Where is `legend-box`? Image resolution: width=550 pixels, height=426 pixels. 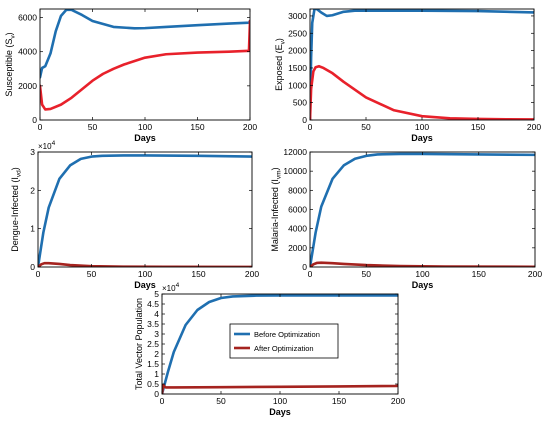
legend-box is located at coordinates (284, 341).